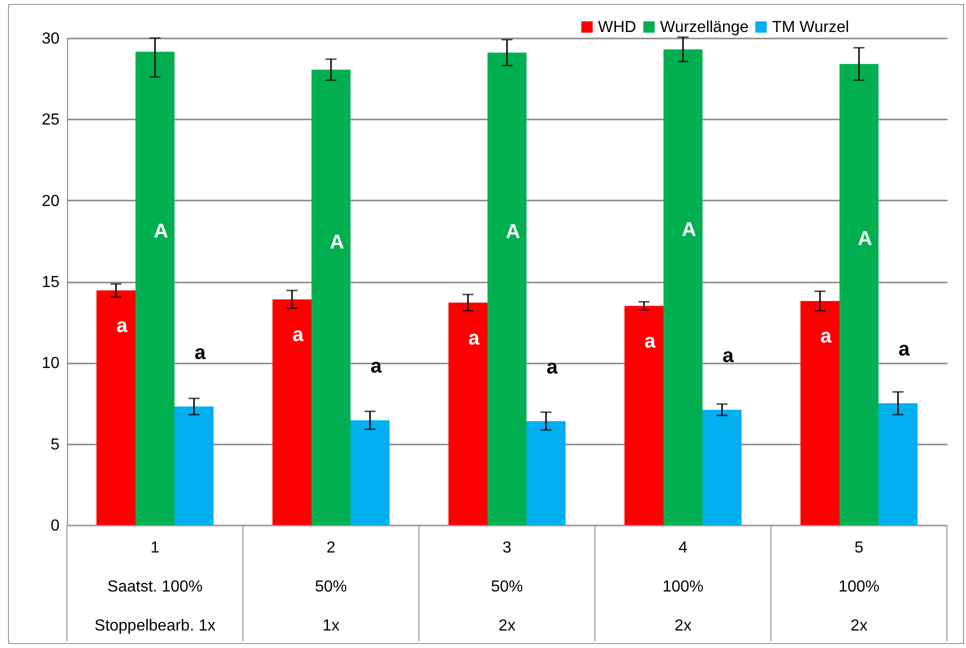  What do you see at coordinates (155, 587) in the screenshot?
I see `category-label: 1 Saatst. 100% Stoppelbearb. 1x` at bounding box center [155, 587].